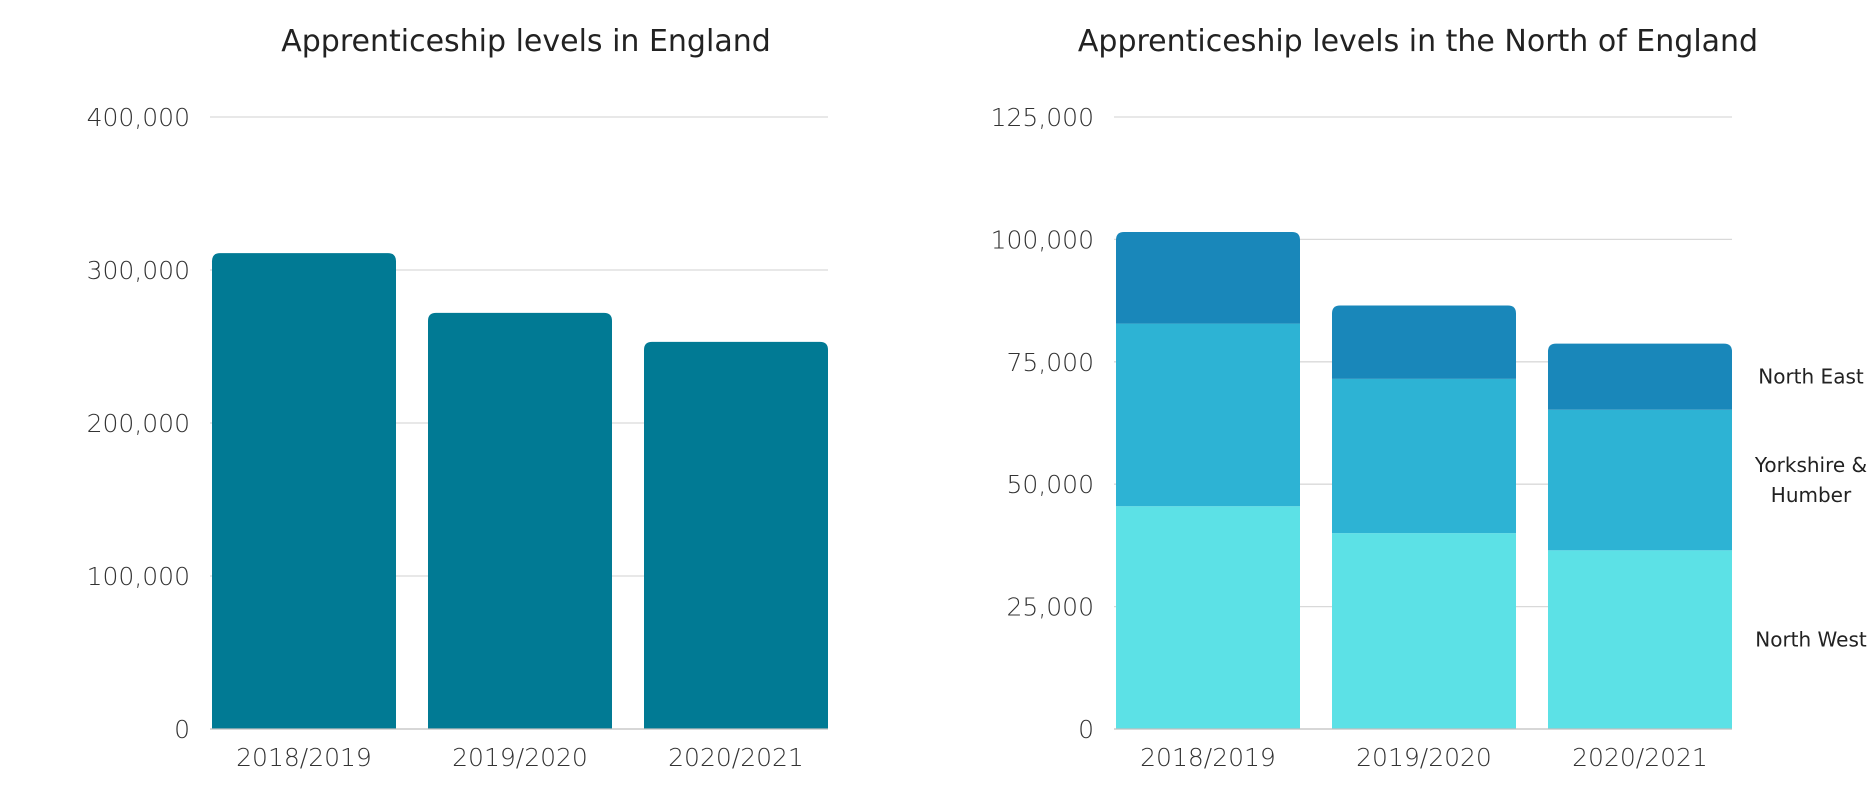  What do you see at coordinates (1811, 640) in the screenshot?
I see `legend-label: North West` at bounding box center [1811, 640].